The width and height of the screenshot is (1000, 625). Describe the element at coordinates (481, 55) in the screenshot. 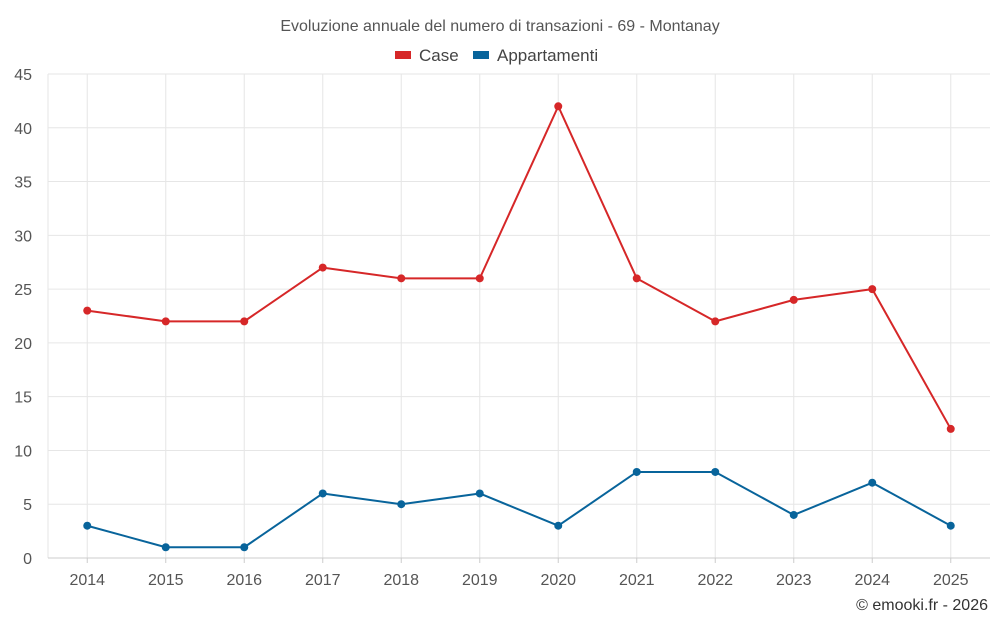

I see `legend-swatch-appartamenti` at that location.